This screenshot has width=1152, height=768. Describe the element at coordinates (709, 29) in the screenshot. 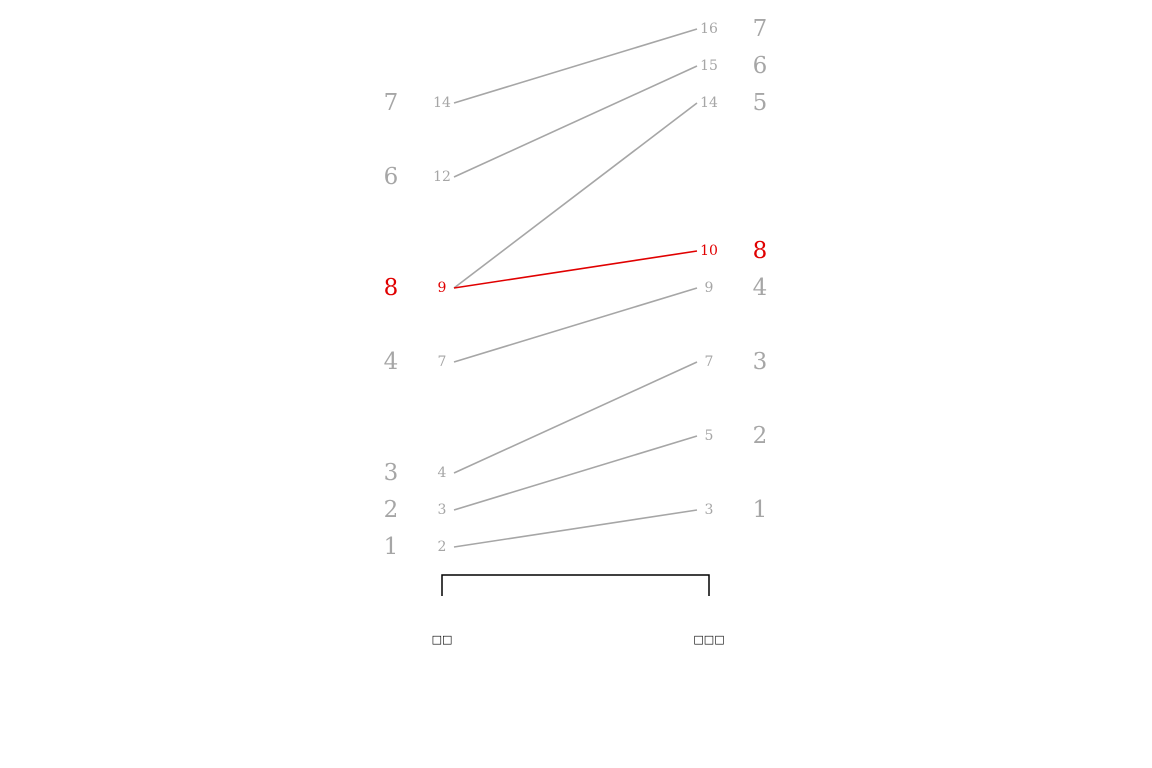

I see `right-value-label-8: 16` at that location.